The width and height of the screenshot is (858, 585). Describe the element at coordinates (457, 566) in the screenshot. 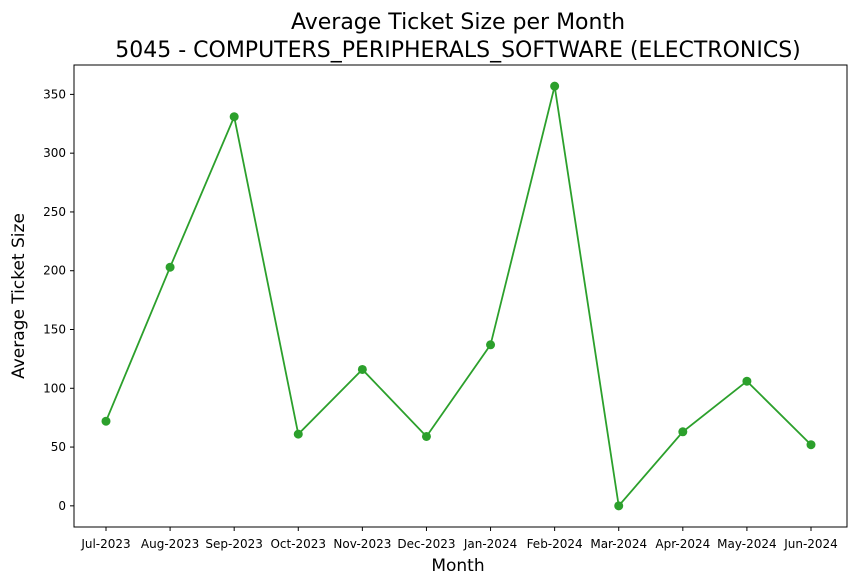

I see `x-axis-label: Month` at that location.